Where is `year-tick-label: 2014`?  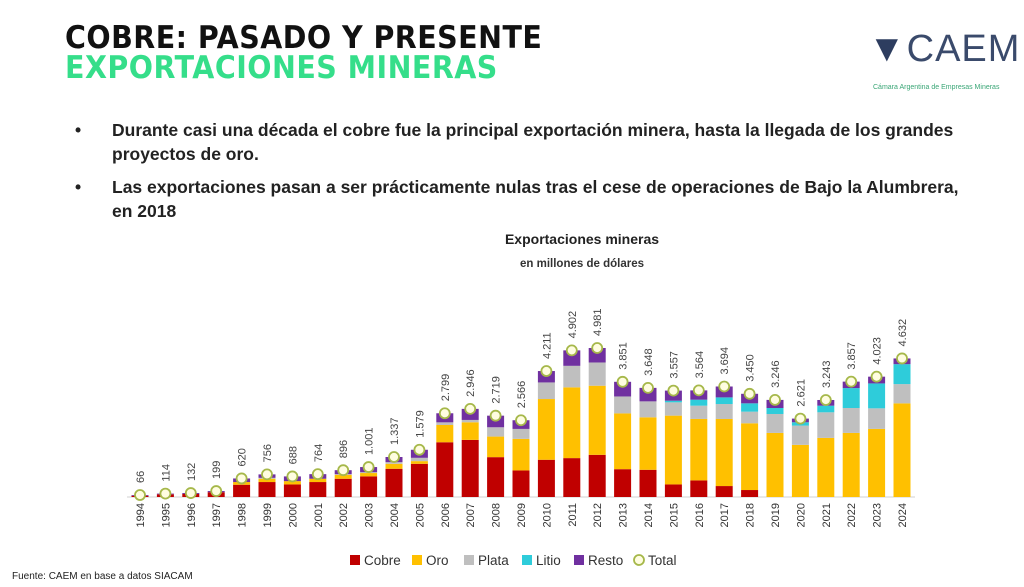 year-tick-label: 2014 is located at coordinates (649, 515).